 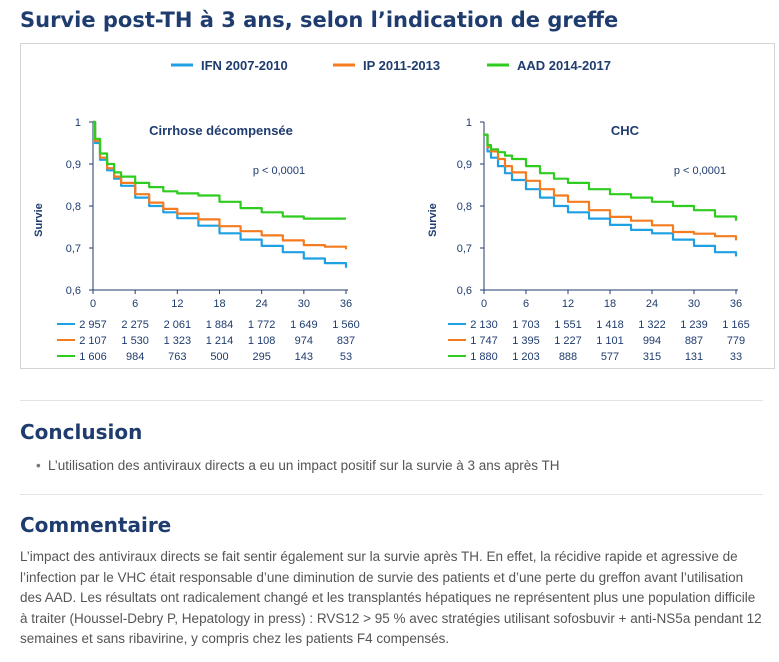 I want to click on risk-table-cell: 1 884, so click(x=220, y=325).